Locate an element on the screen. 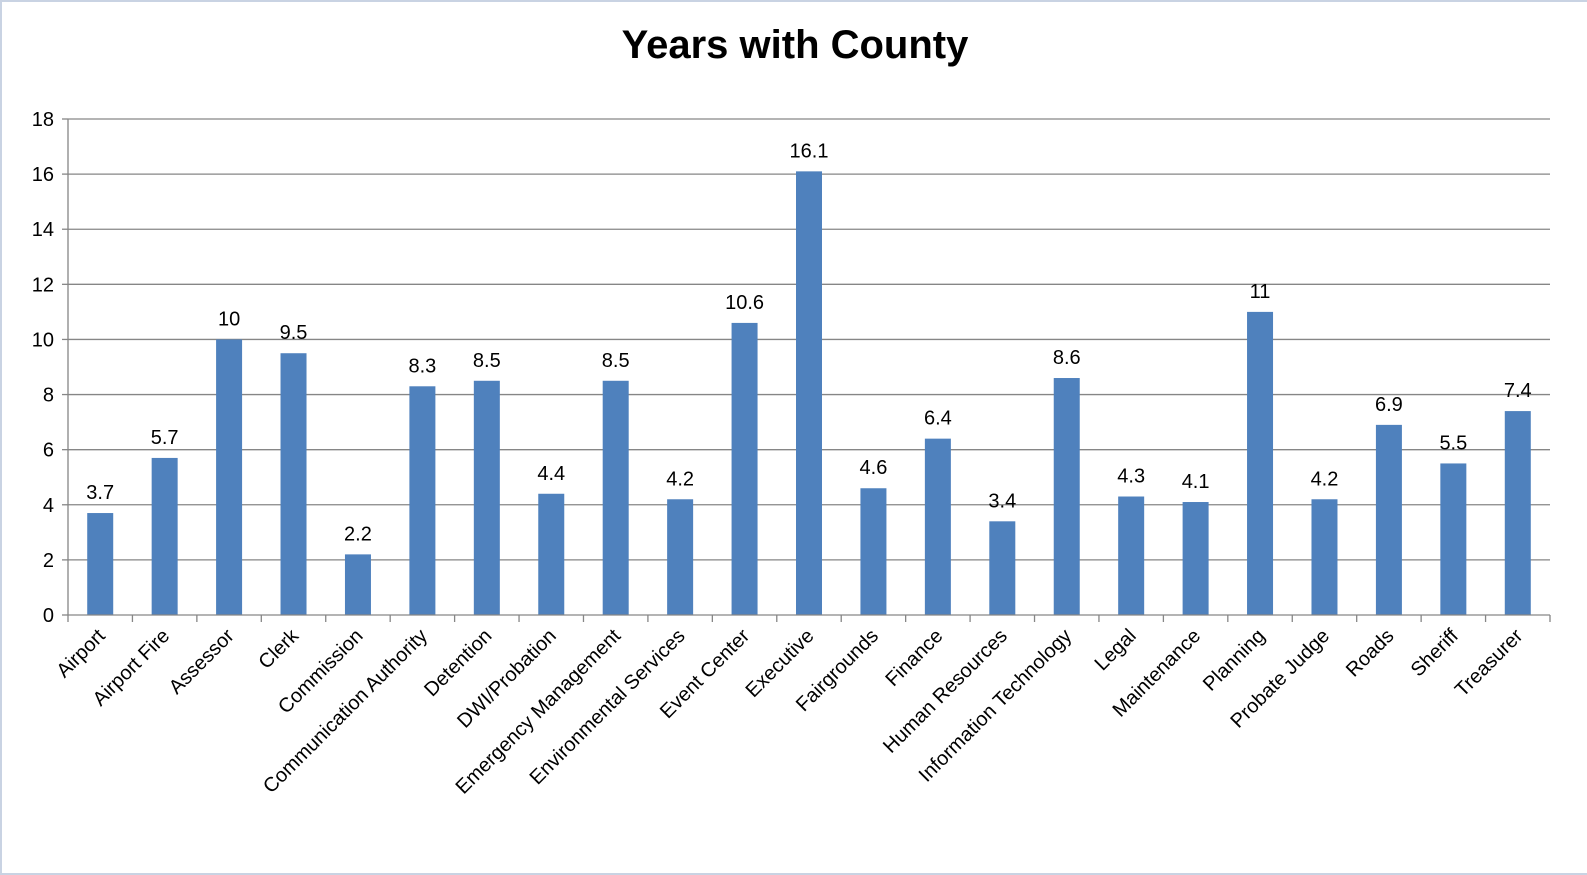  y-tick-label: 12 is located at coordinates (43, 285).